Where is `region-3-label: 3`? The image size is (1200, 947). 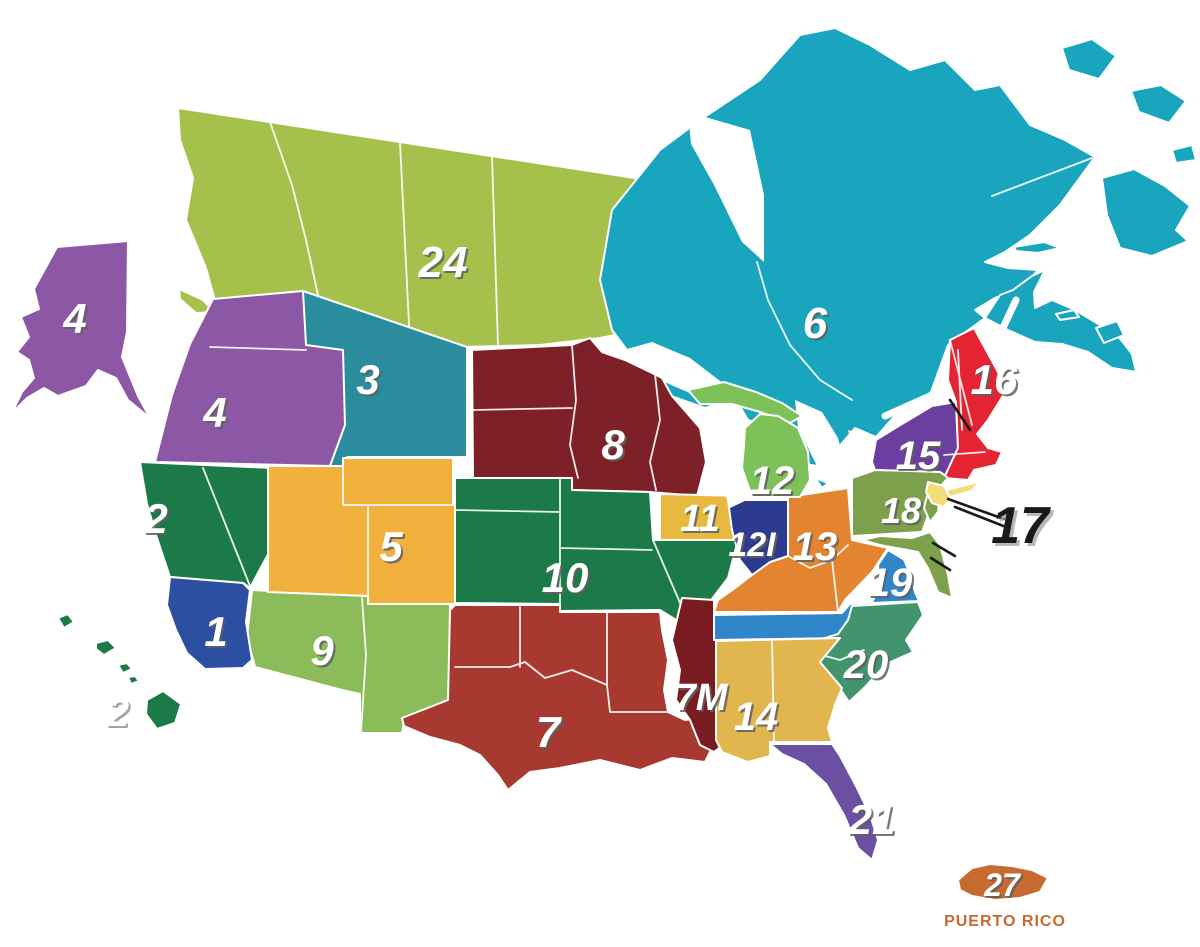
region-3-label: 3 is located at coordinates (367, 379).